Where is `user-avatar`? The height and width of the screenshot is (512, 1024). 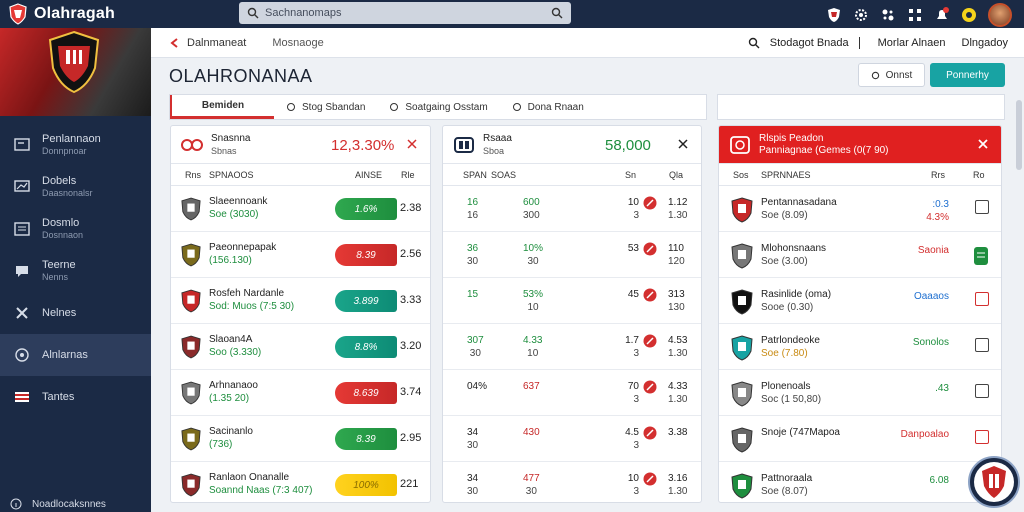
user-avatar is located at coordinates (1000, 15).